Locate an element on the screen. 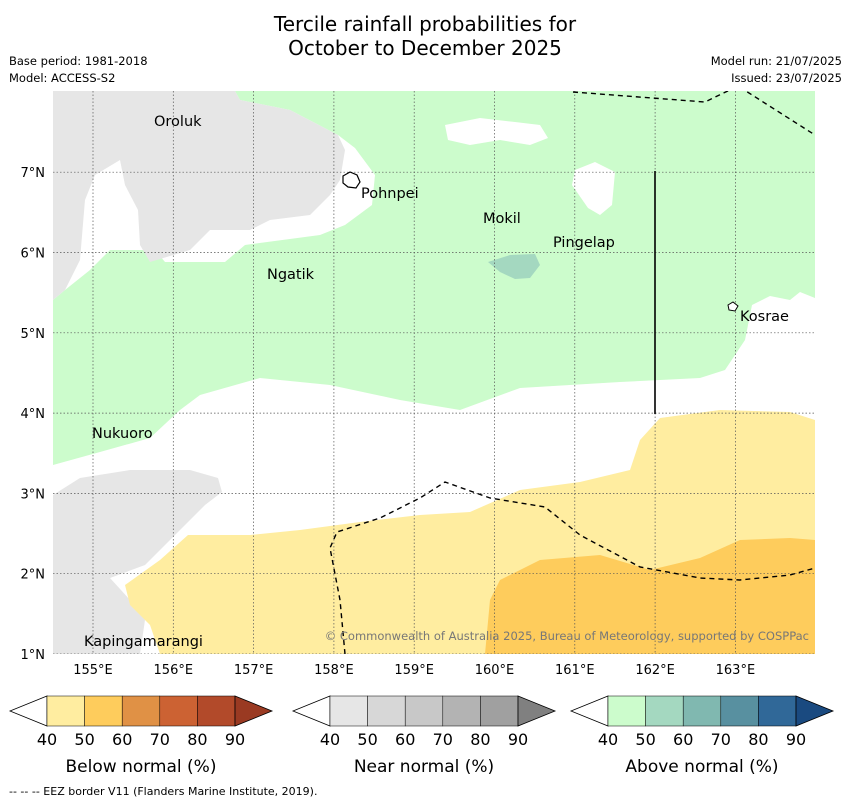 This screenshot has width=850, height=804. lat-tick-label: 4°N is located at coordinates (33, 414).